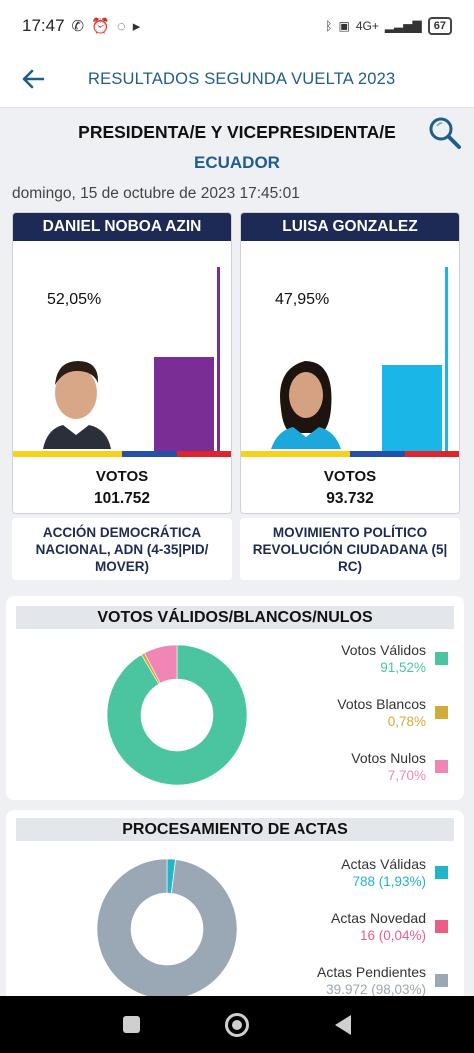  I want to click on legend-votos-nulos: Votos Nulos 7,70%, so click(399, 766).